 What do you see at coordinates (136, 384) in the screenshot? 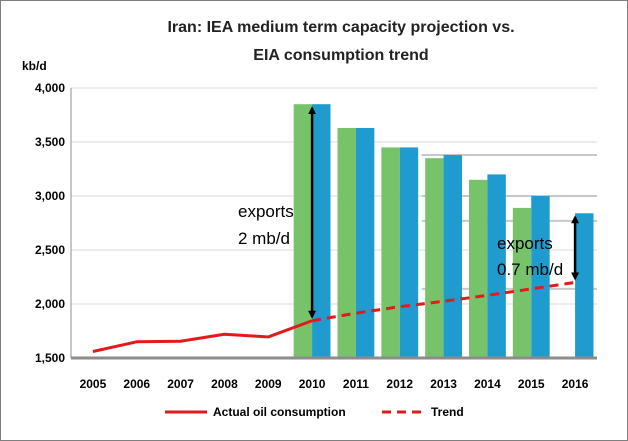
I see `x-tick-label: 2006` at bounding box center [136, 384].